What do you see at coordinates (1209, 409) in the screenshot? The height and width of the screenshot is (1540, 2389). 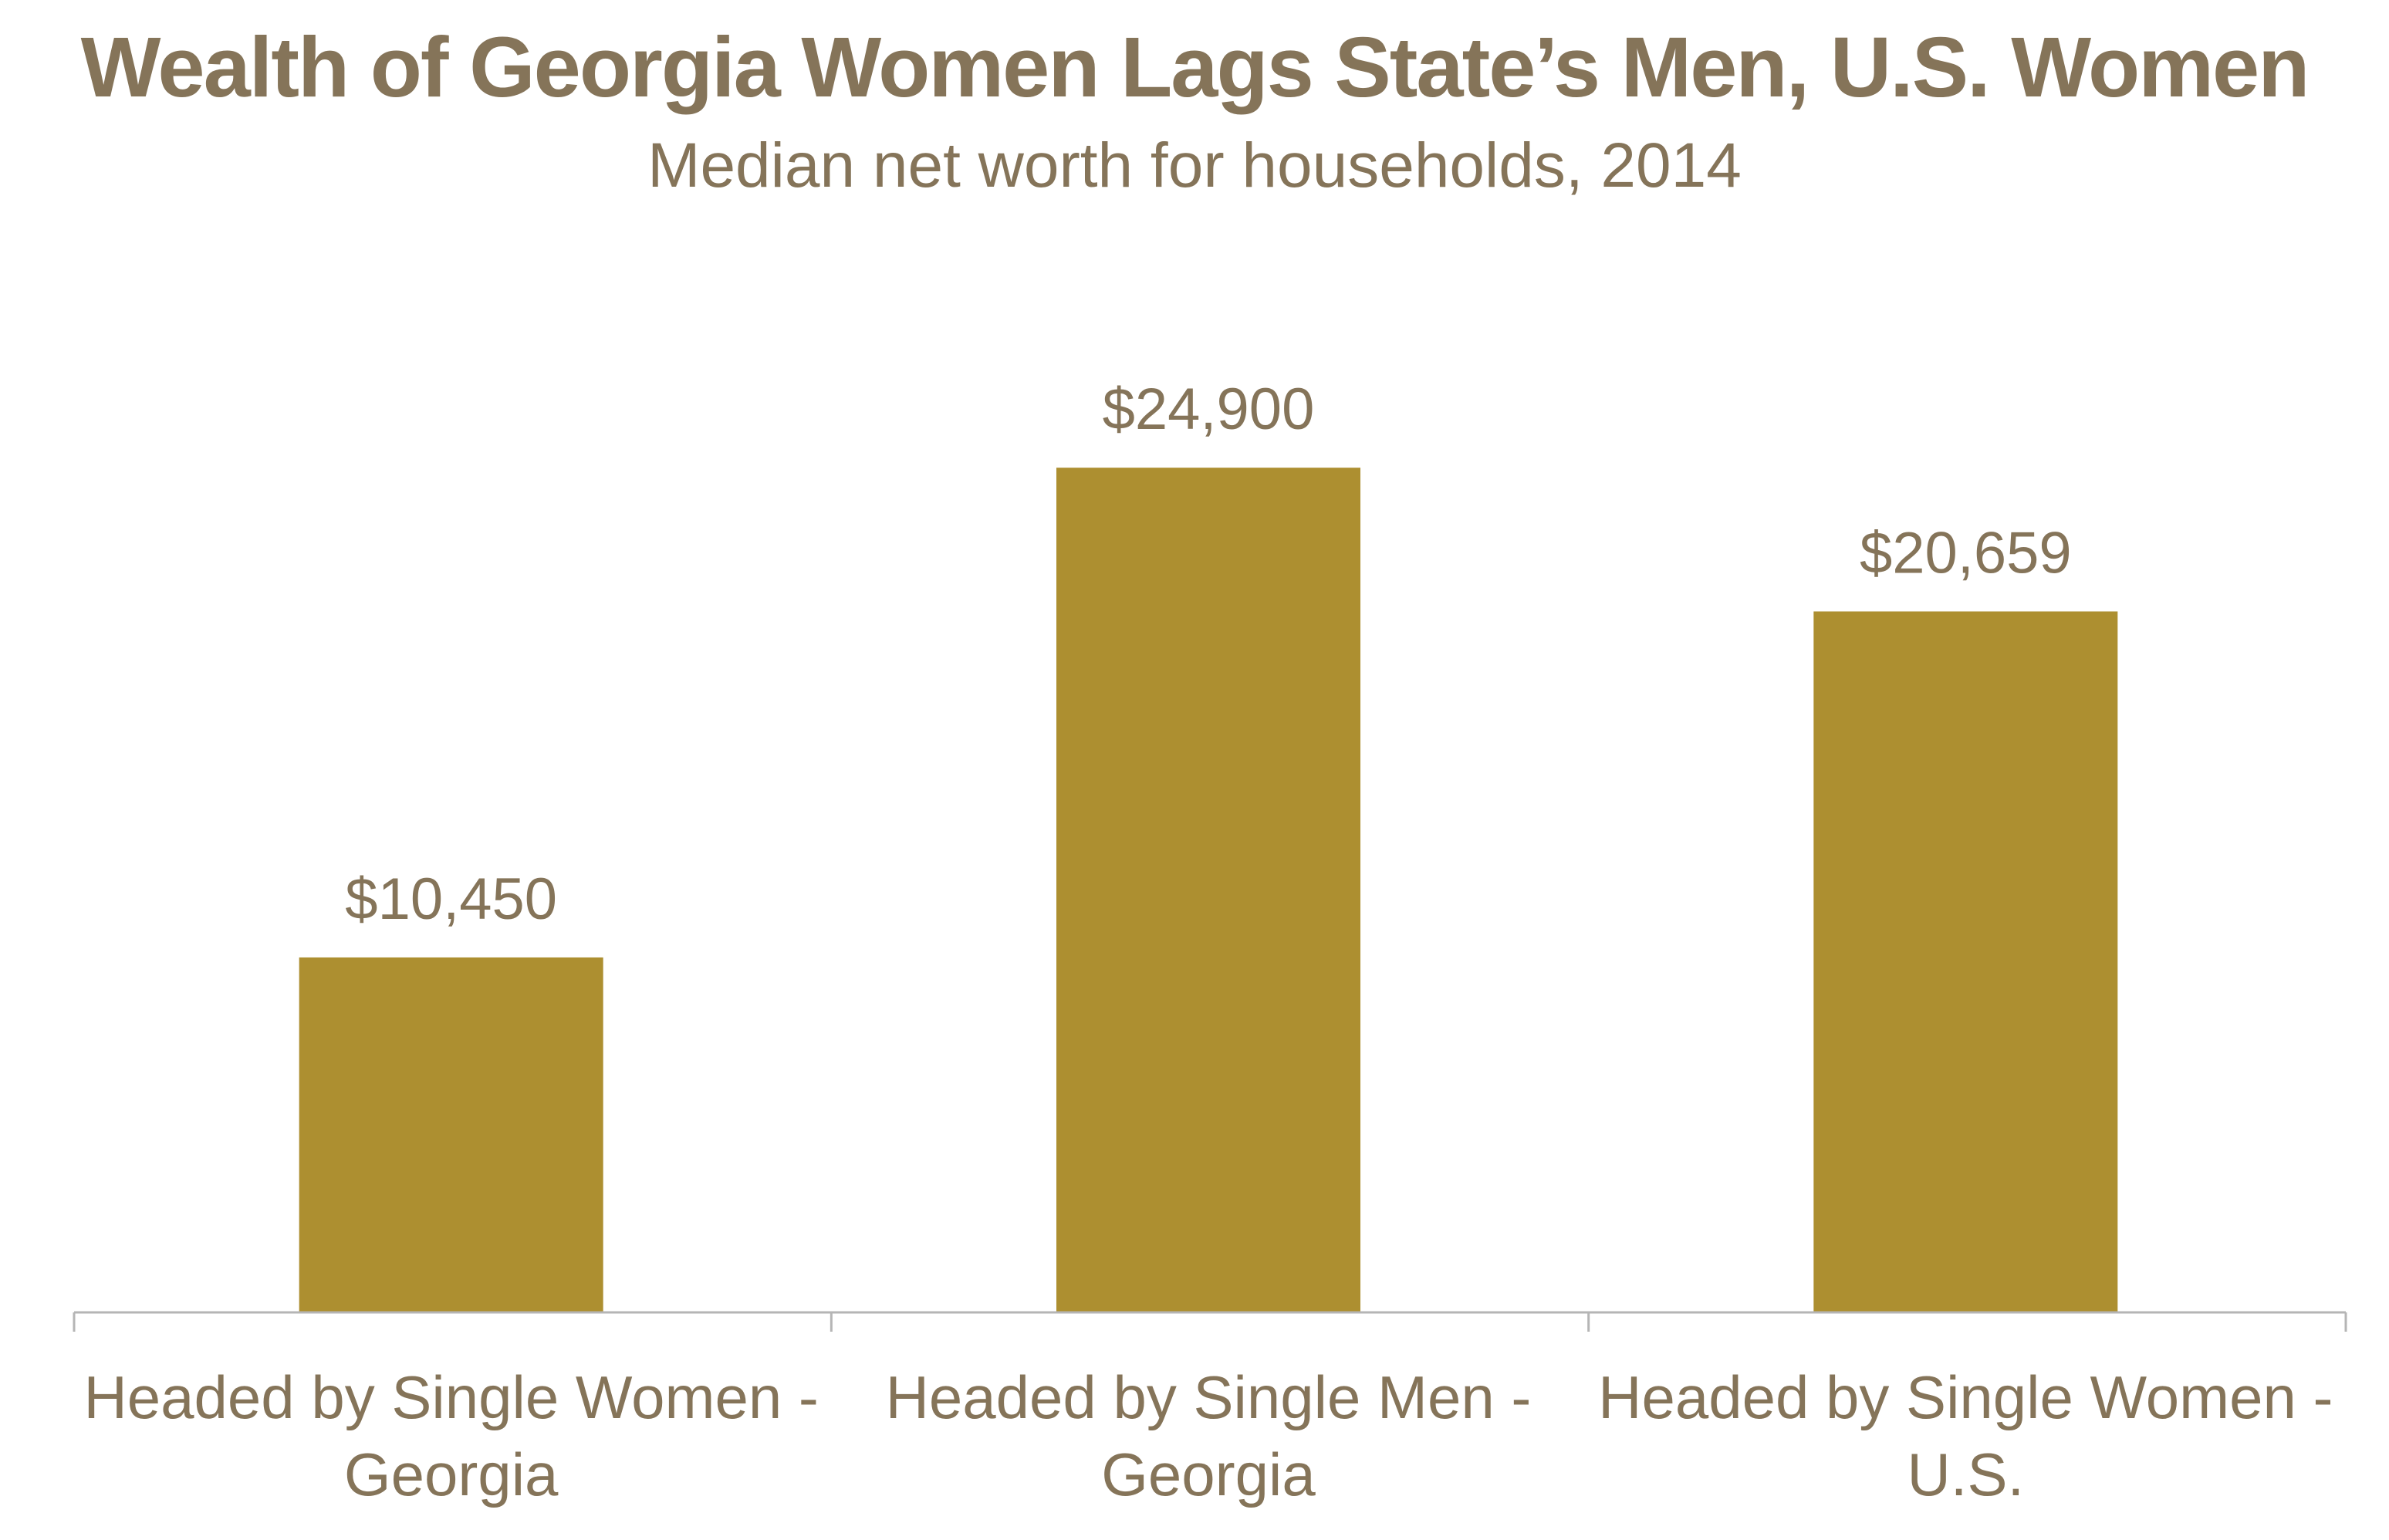 I see `data-label-2: $24,900` at bounding box center [1209, 409].